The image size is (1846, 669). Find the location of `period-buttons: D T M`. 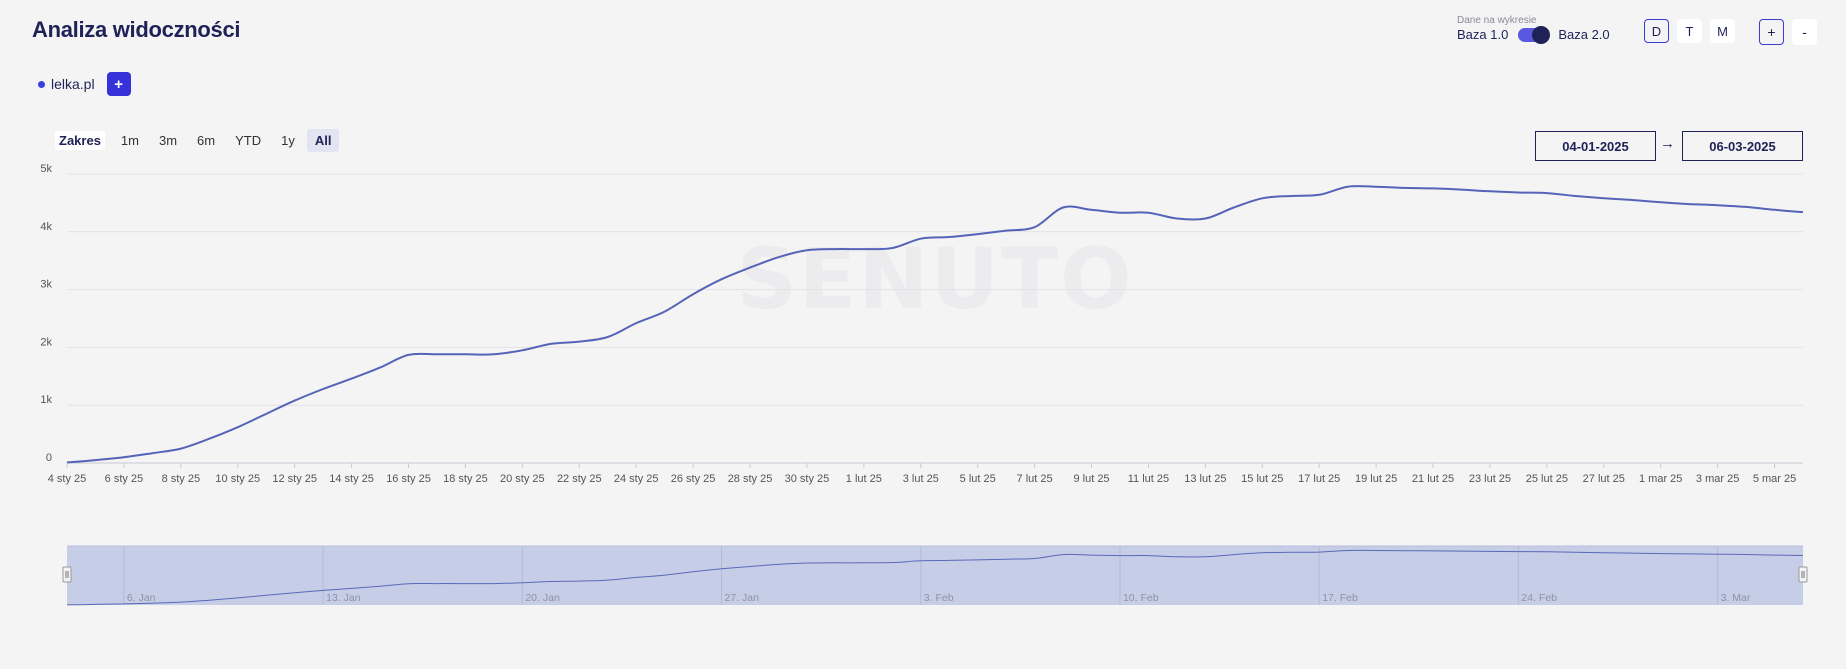

period-buttons: D T M is located at coordinates (1689, 31).